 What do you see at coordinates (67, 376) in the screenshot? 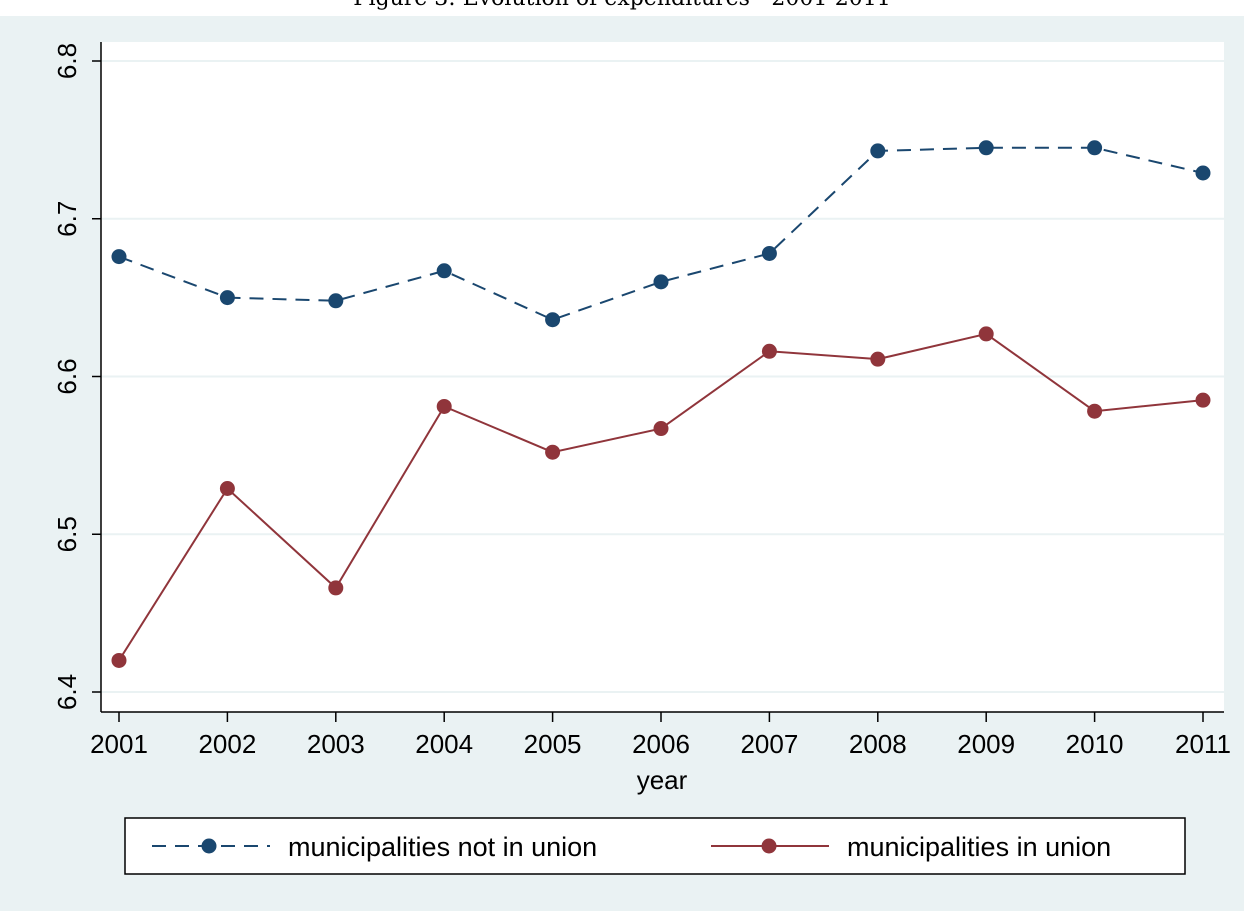
I see `y-tick-label: 6.6` at bounding box center [67, 376].